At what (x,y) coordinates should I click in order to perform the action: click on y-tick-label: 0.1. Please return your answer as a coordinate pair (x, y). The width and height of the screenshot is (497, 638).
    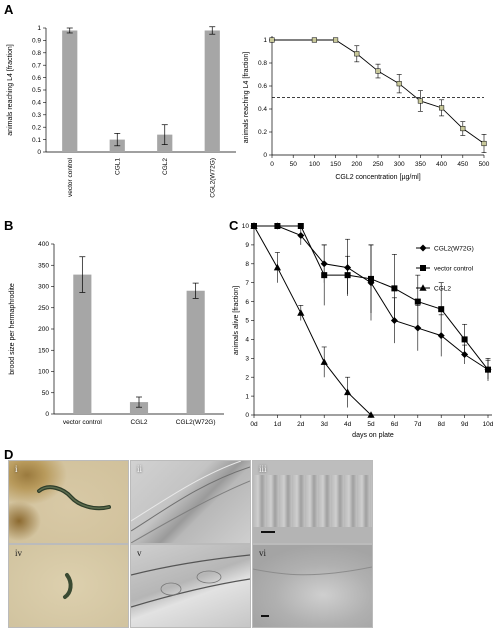
    Looking at the image, I should click on (36, 140).